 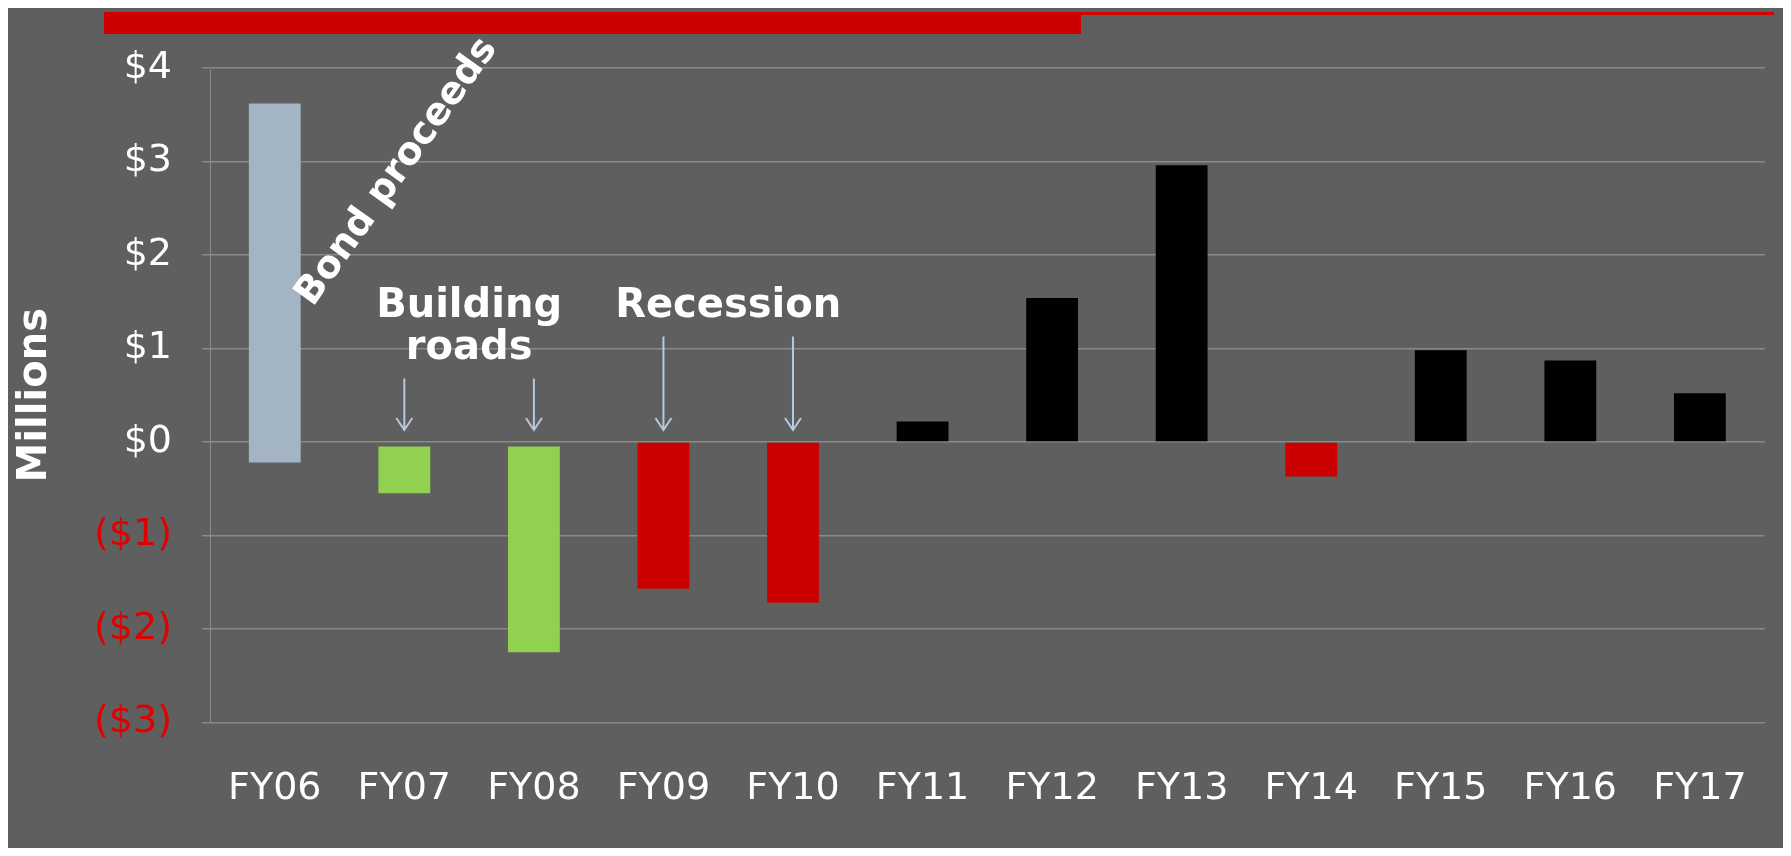 What do you see at coordinates (275, 786) in the screenshot?
I see `x-tick-label: FY06` at bounding box center [275, 786].